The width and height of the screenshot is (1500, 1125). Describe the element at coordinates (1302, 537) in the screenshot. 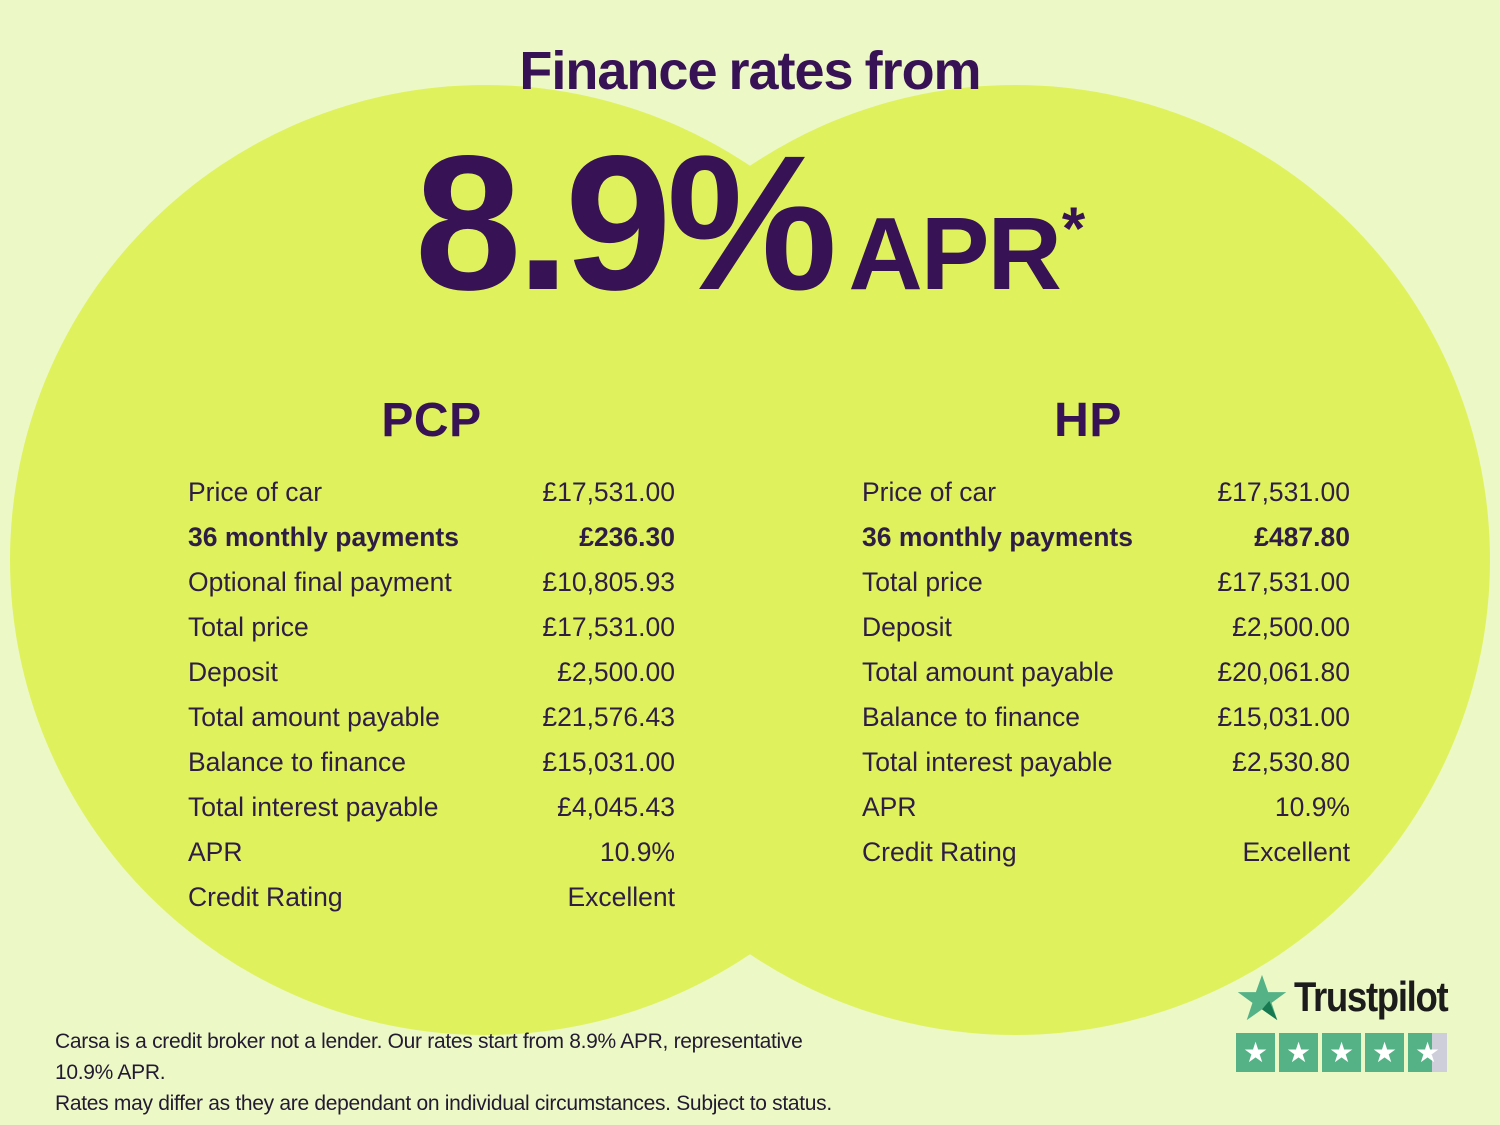

I see `row-value: £487.80` at that location.